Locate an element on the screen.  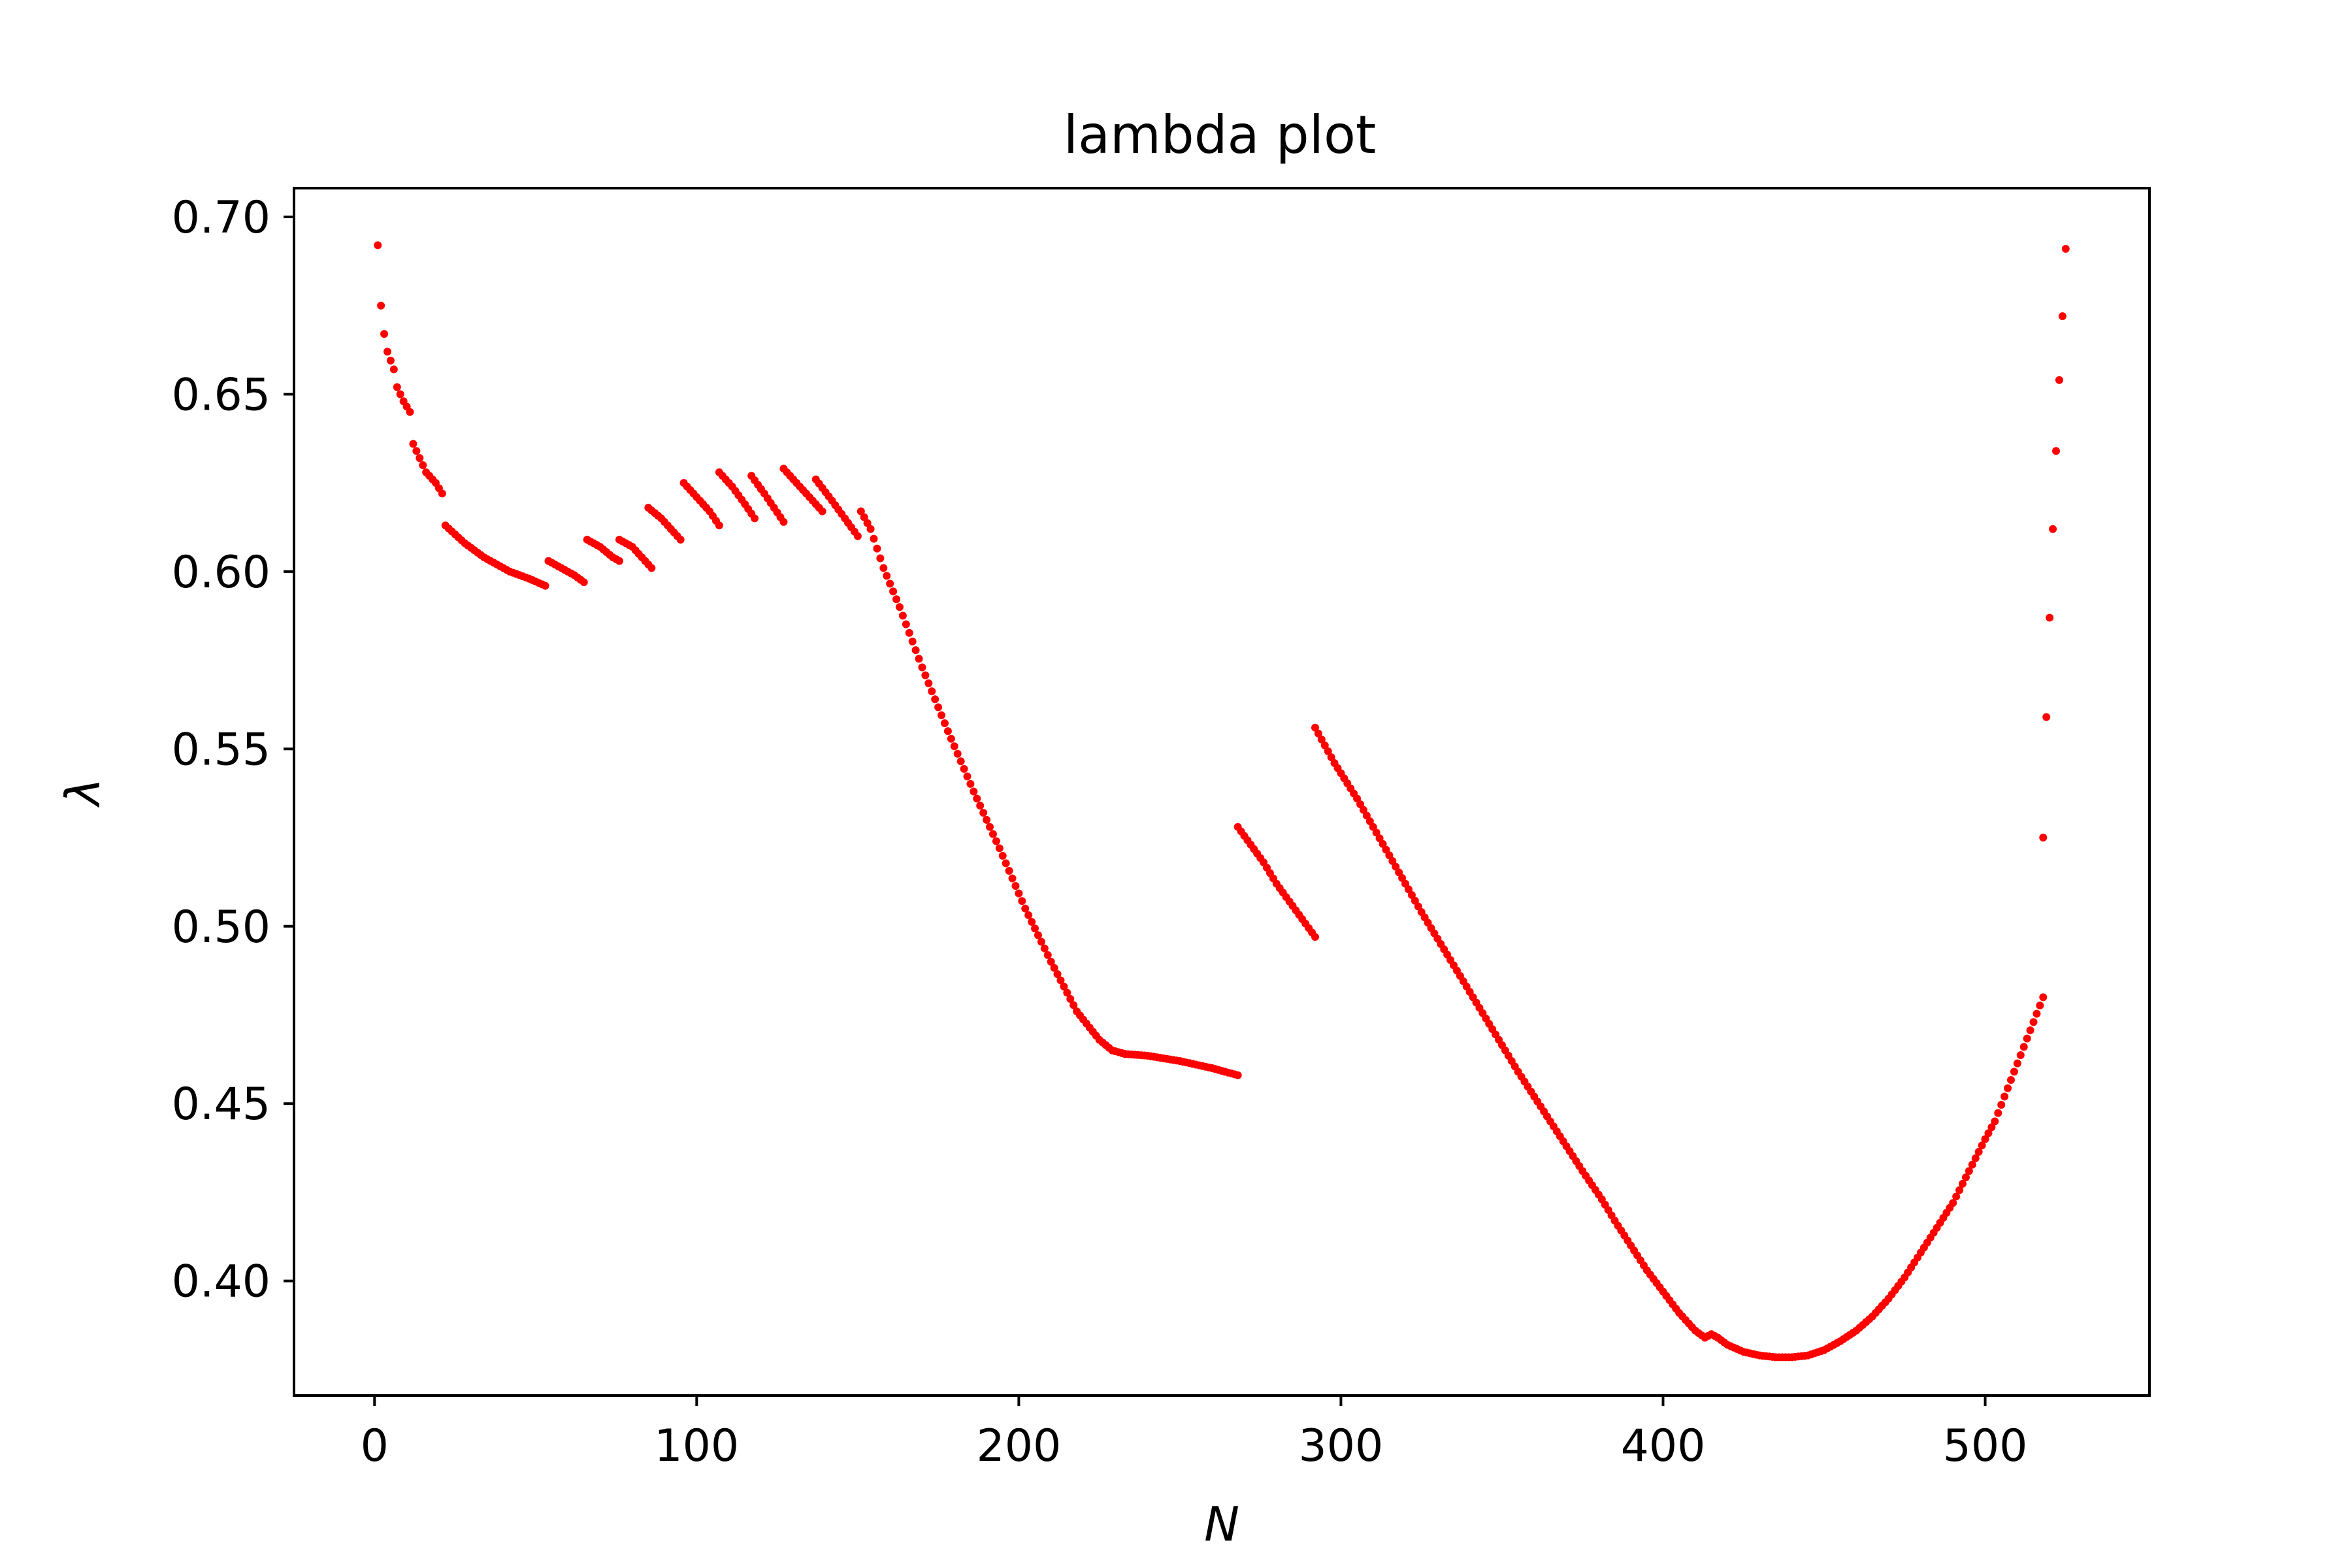
x-tick-label: 300 is located at coordinates (1341, 1446).